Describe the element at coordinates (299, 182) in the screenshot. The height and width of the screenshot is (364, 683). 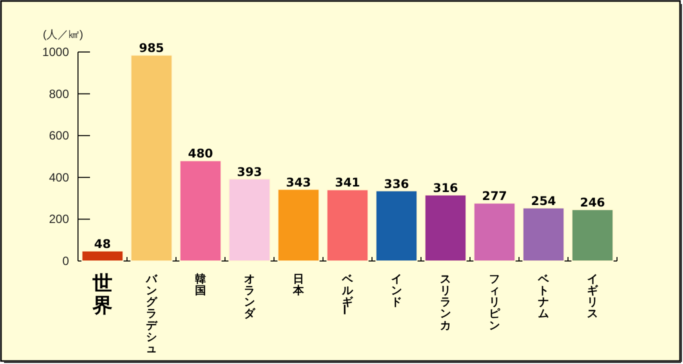
I see `data-label: 343` at that location.